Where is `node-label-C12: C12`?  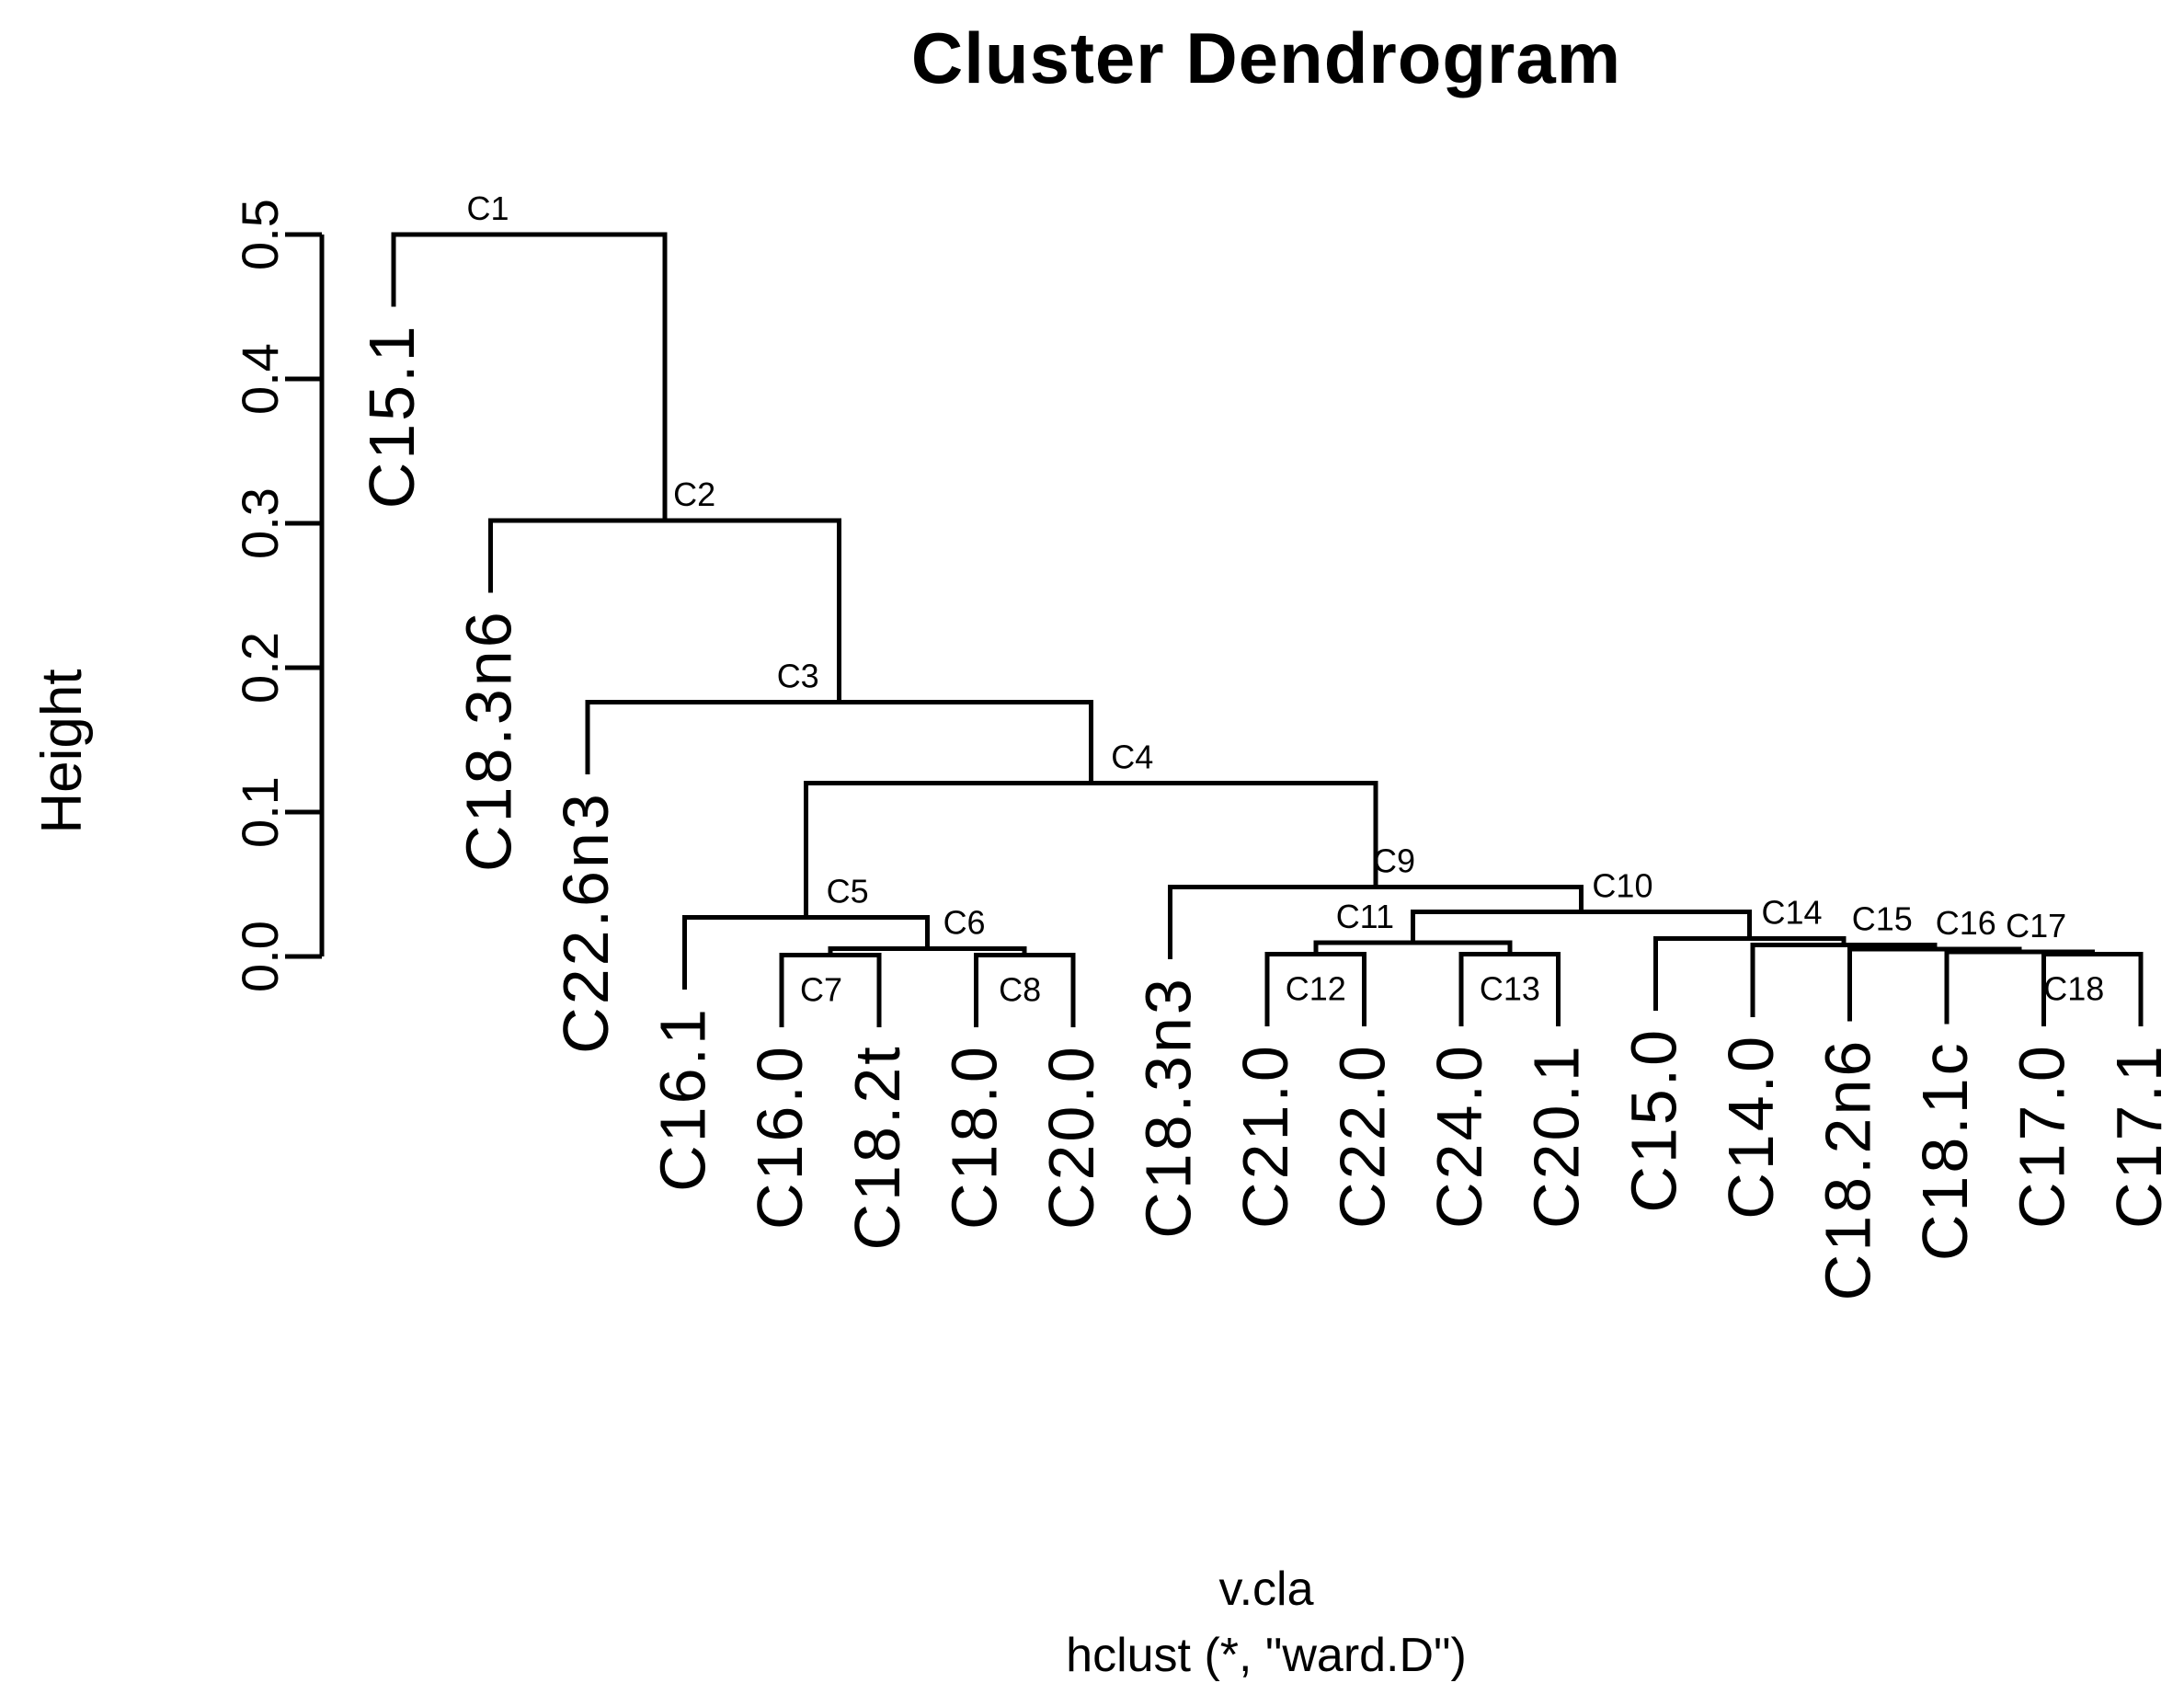
node-label-C12: C12 is located at coordinates (1316, 989).